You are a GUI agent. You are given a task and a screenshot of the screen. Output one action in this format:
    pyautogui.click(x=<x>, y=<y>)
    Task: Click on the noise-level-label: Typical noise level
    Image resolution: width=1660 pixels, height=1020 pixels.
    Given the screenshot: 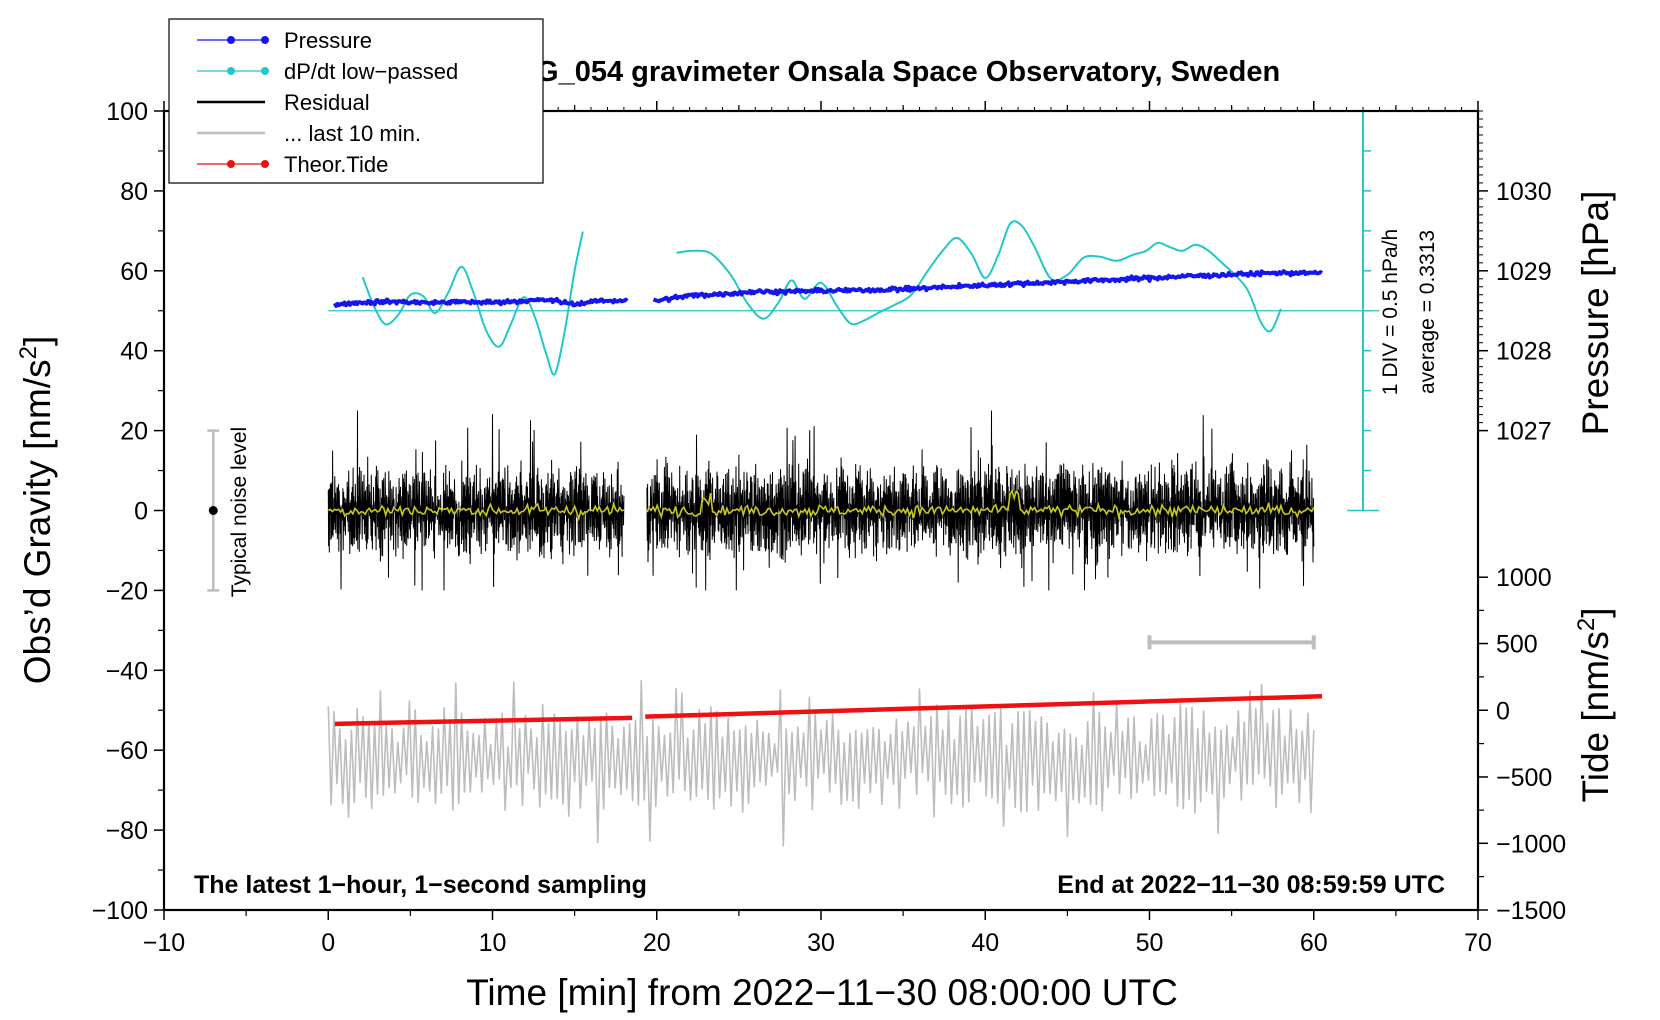 What is the action you would take?
    pyautogui.click(x=239, y=512)
    